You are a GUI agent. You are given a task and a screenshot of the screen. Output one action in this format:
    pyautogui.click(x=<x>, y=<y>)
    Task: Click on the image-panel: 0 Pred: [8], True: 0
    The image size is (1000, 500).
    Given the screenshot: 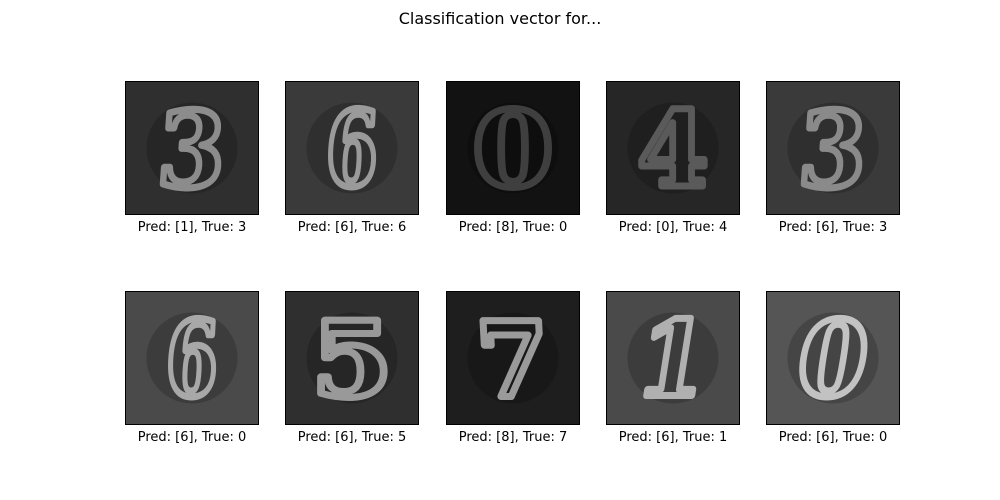 What is the action you would take?
    pyautogui.click(x=513, y=158)
    